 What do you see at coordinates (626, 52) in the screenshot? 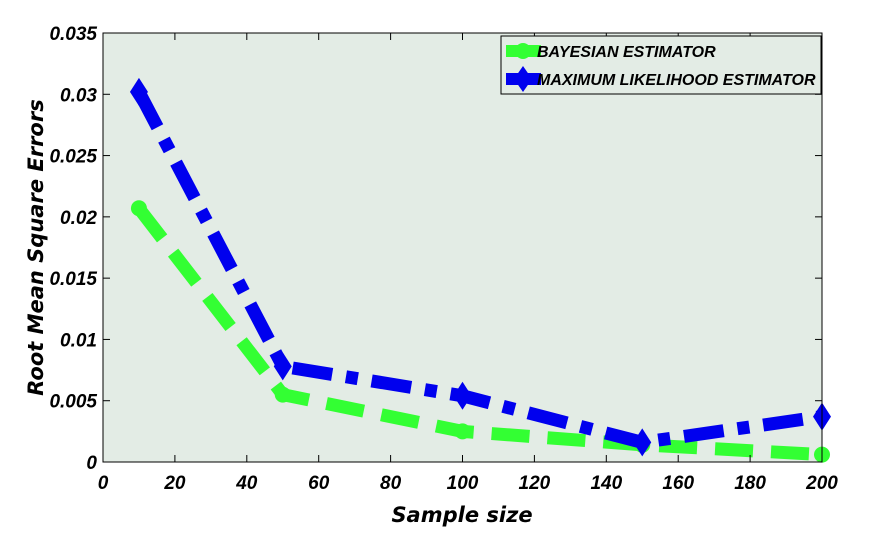
I see `legend-label-1: BAYESIAN ESTIMATOR` at bounding box center [626, 52].